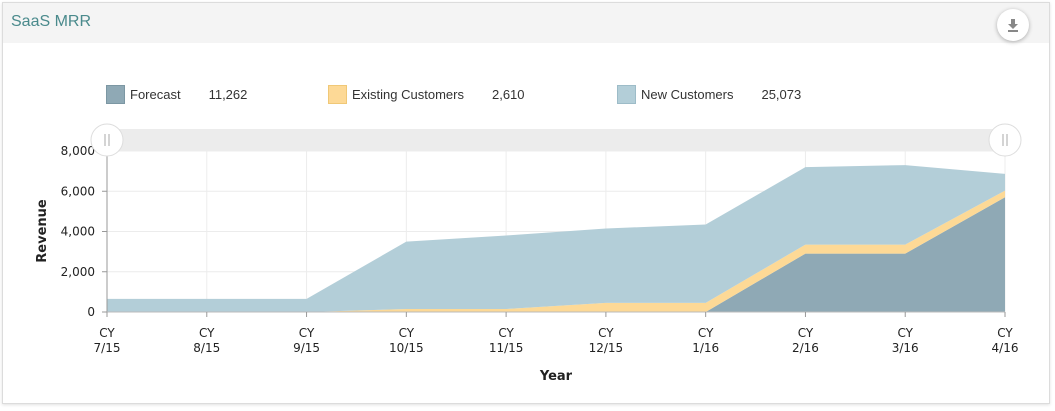 Image resolution: width=1055 pixels, height=411 pixels. I want to click on legend-value: 25,073, so click(781, 94).